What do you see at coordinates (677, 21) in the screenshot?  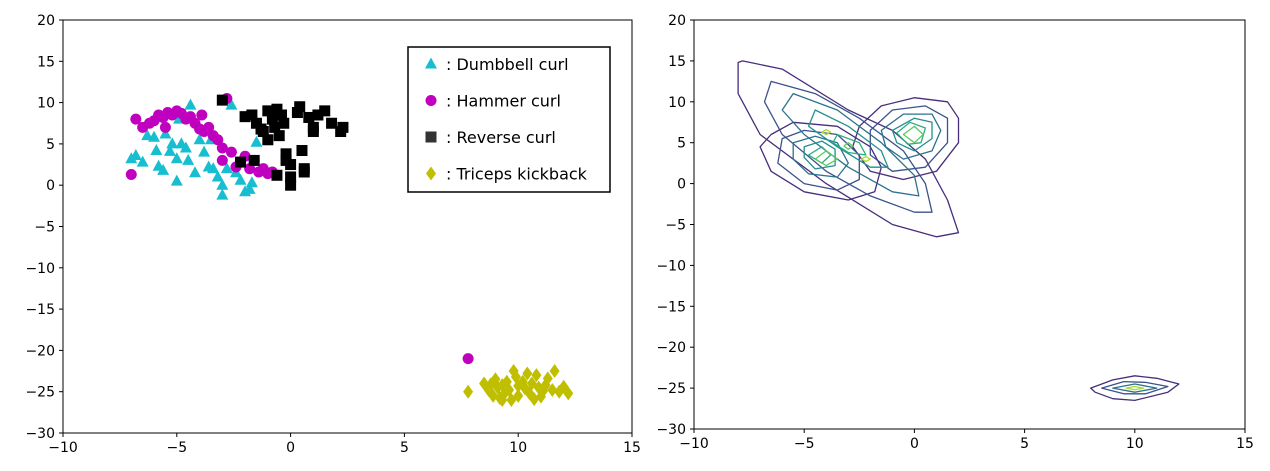 I see `right-y-tick-label: 20` at bounding box center [677, 21].